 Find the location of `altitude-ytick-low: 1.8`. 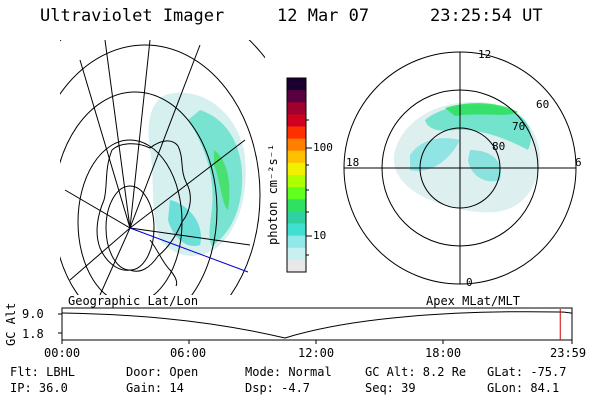

altitude-ytick-low: 1.8 is located at coordinates (33, 334).